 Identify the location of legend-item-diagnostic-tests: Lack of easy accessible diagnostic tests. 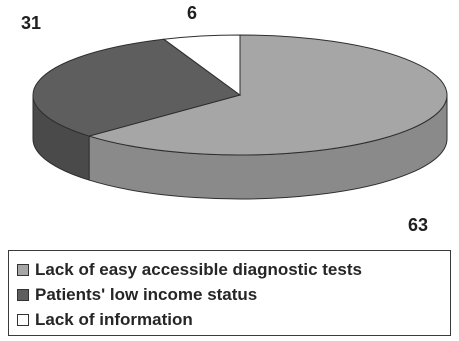
(233, 269).